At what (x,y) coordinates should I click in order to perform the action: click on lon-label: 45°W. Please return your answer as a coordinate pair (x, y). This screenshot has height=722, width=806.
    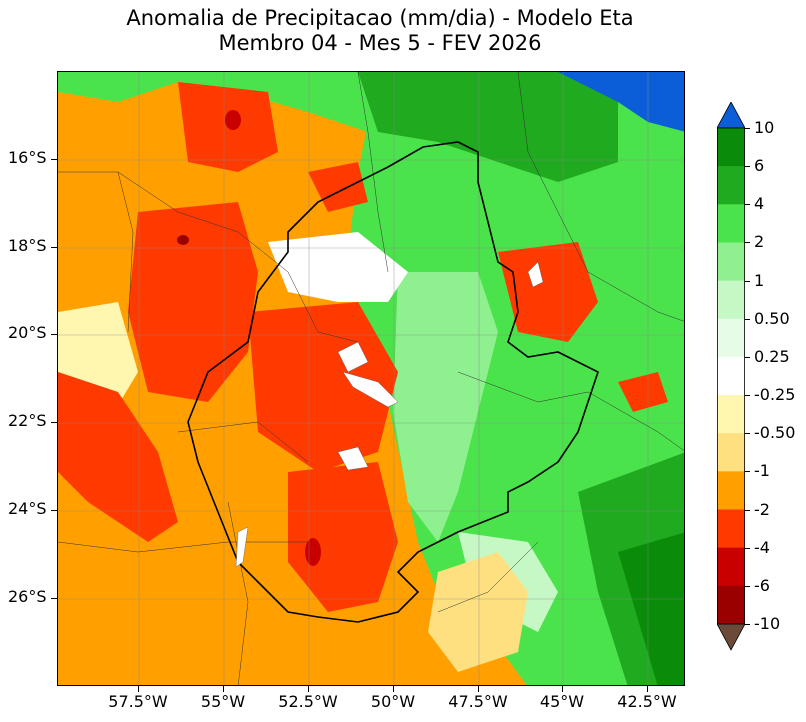
    Looking at the image, I should click on (562, 701).